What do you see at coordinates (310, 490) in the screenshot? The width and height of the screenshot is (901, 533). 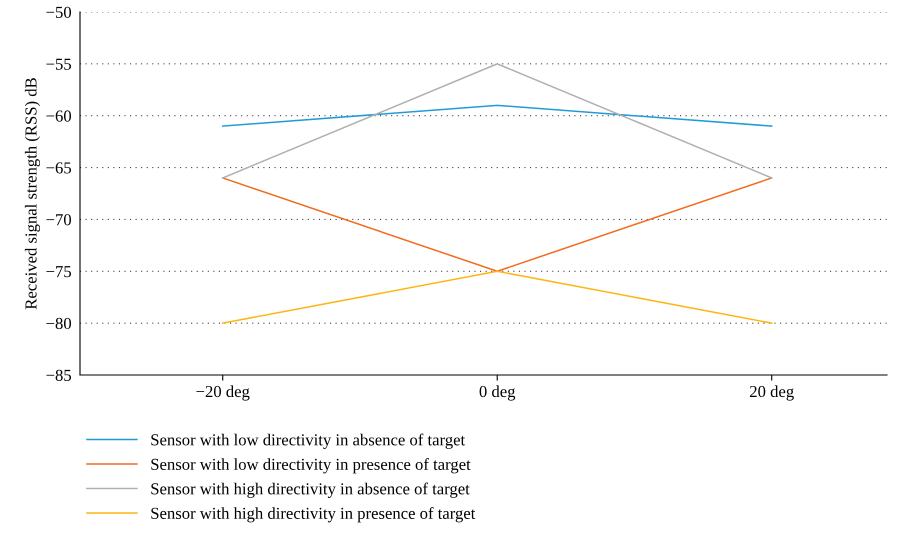 I see `legend-label: Sensor with high directivity in absence of target` at bounding box center [310, 490].